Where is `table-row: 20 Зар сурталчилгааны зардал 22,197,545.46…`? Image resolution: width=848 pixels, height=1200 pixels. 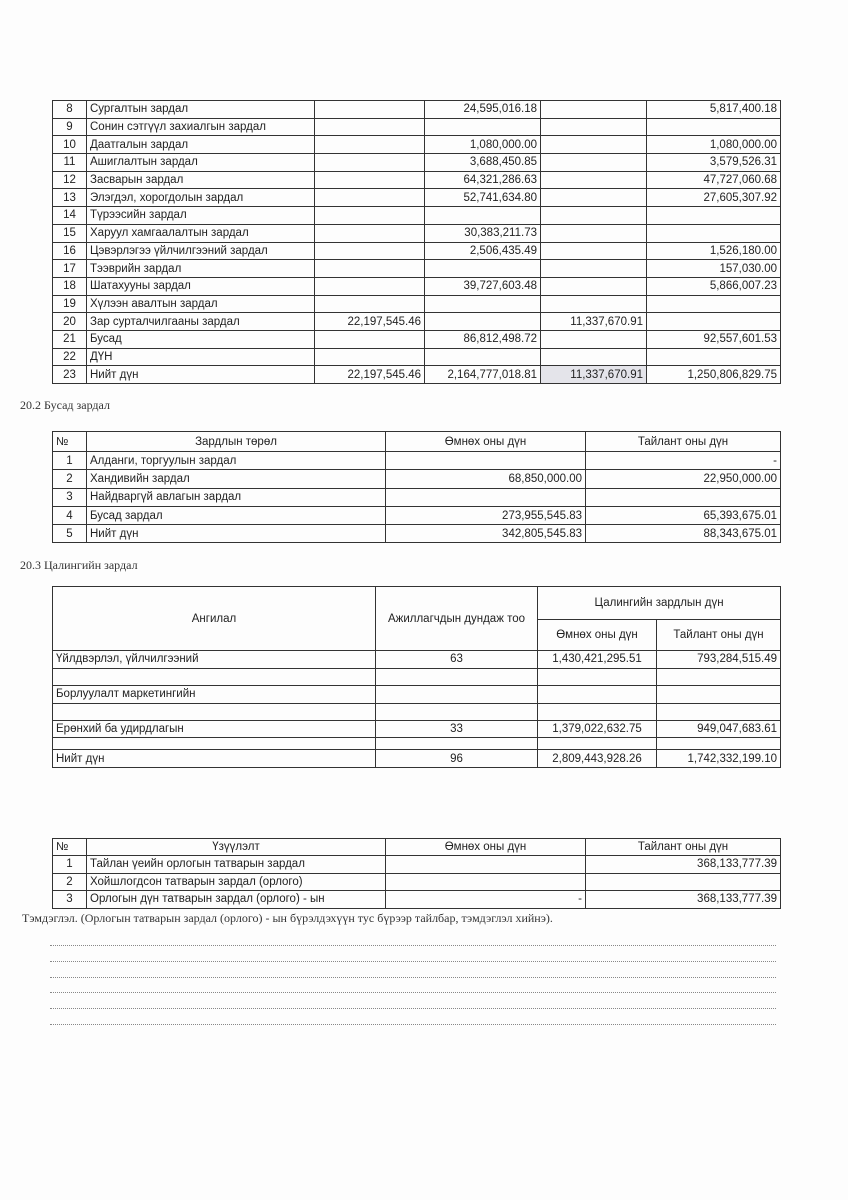 table-row: 20 Зар сурталчилгааны зардал 22,197,545.46… is located at coordinates (416, 321).